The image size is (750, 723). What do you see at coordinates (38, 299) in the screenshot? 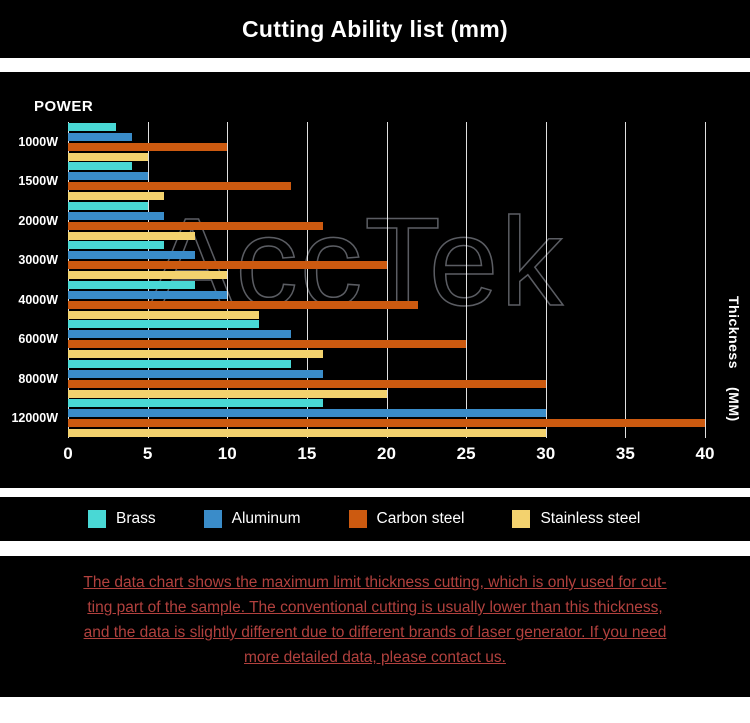
I see `y-tick-4000w: 4000W` at bounding box center [38, 299].